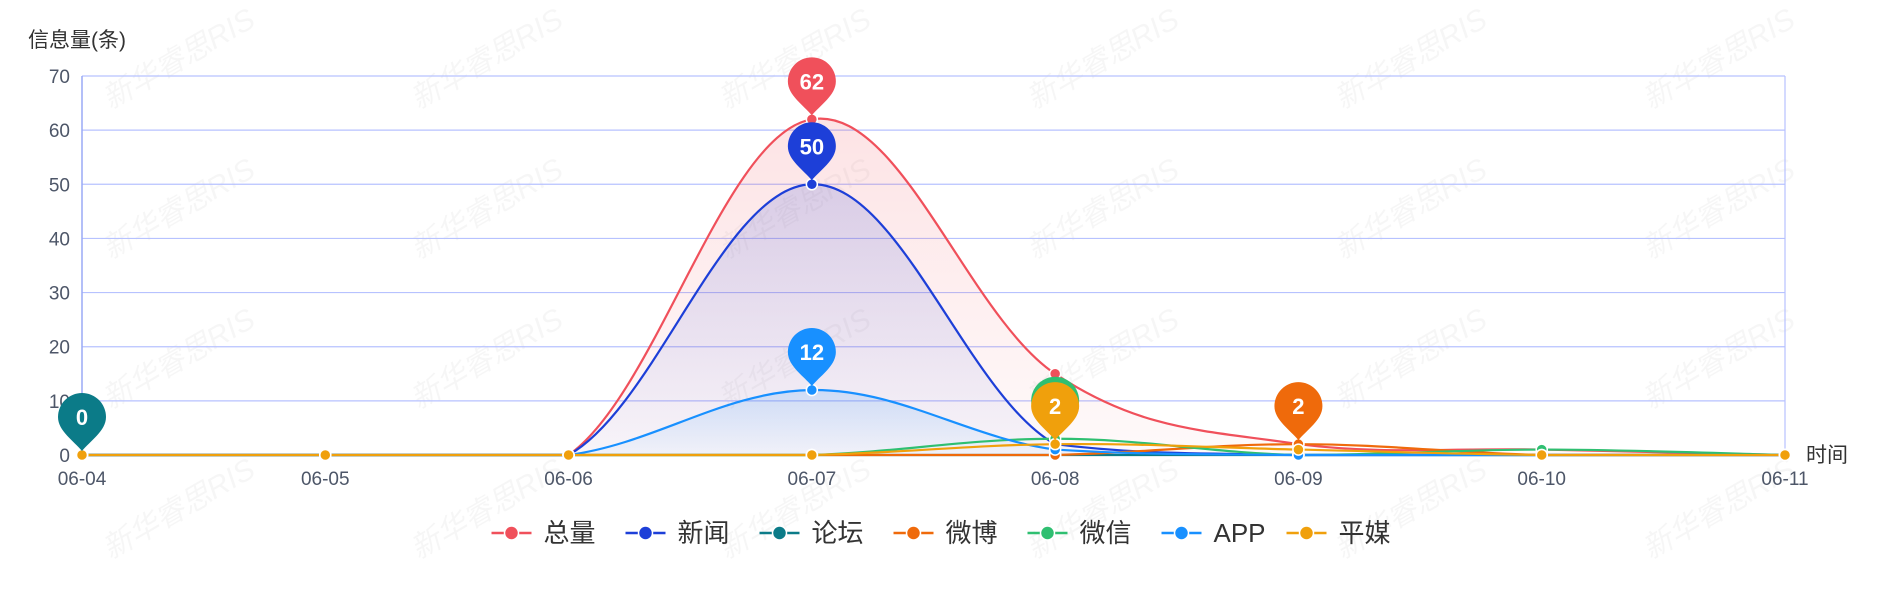  Describe the element at coordinates (82, 479) in the screenshot. I see `x-tick-label: 06-04` at that location.